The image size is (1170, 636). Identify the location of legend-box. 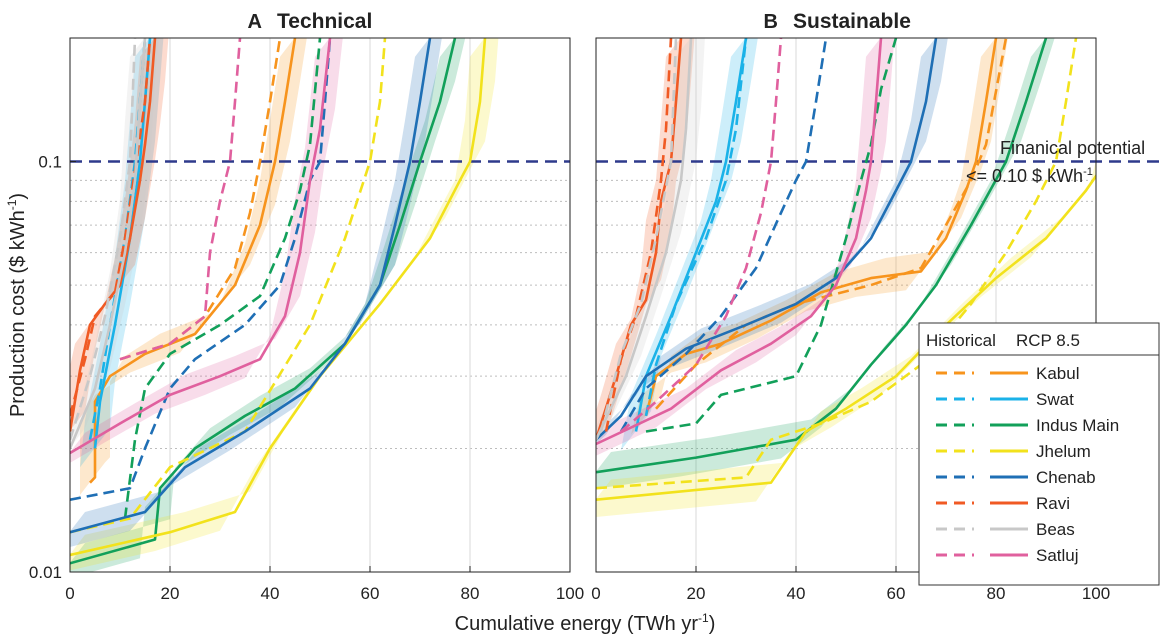
(1039, 454).